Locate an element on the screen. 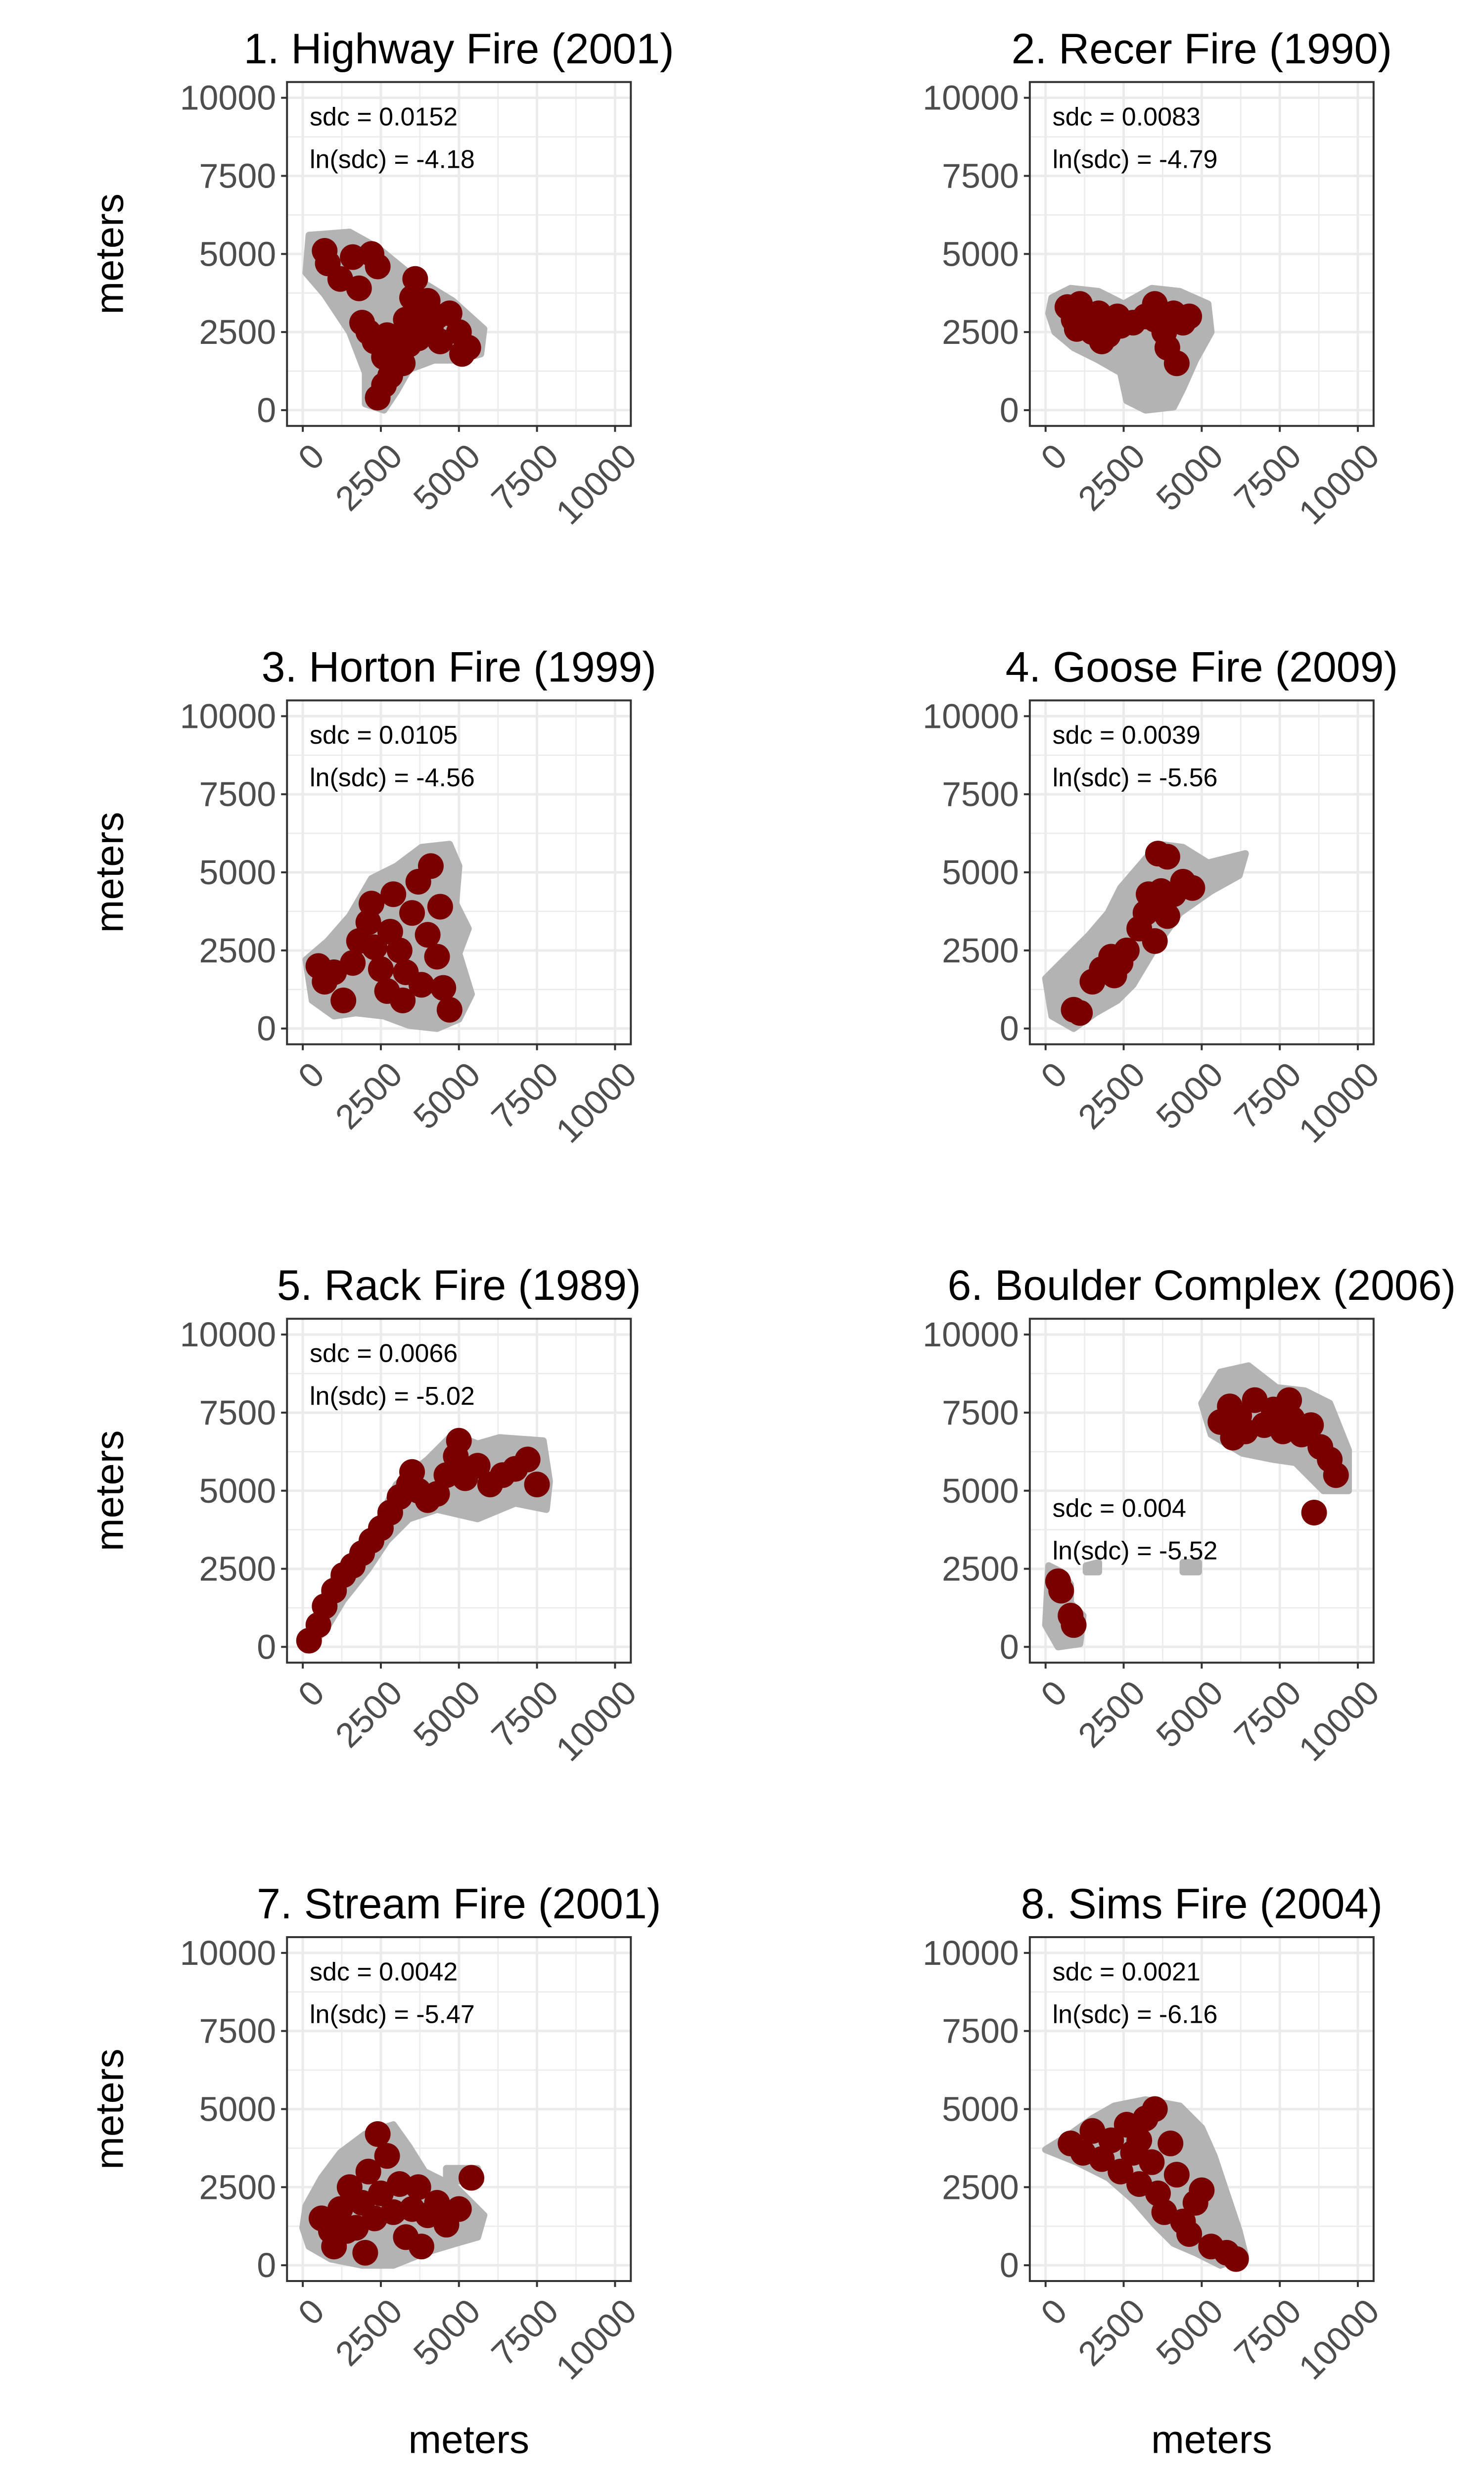 The height and width of the screenshot is (2474, 1484). panel-title: 7. Stream Fire (2001) is located at coordinates (459, 1904).